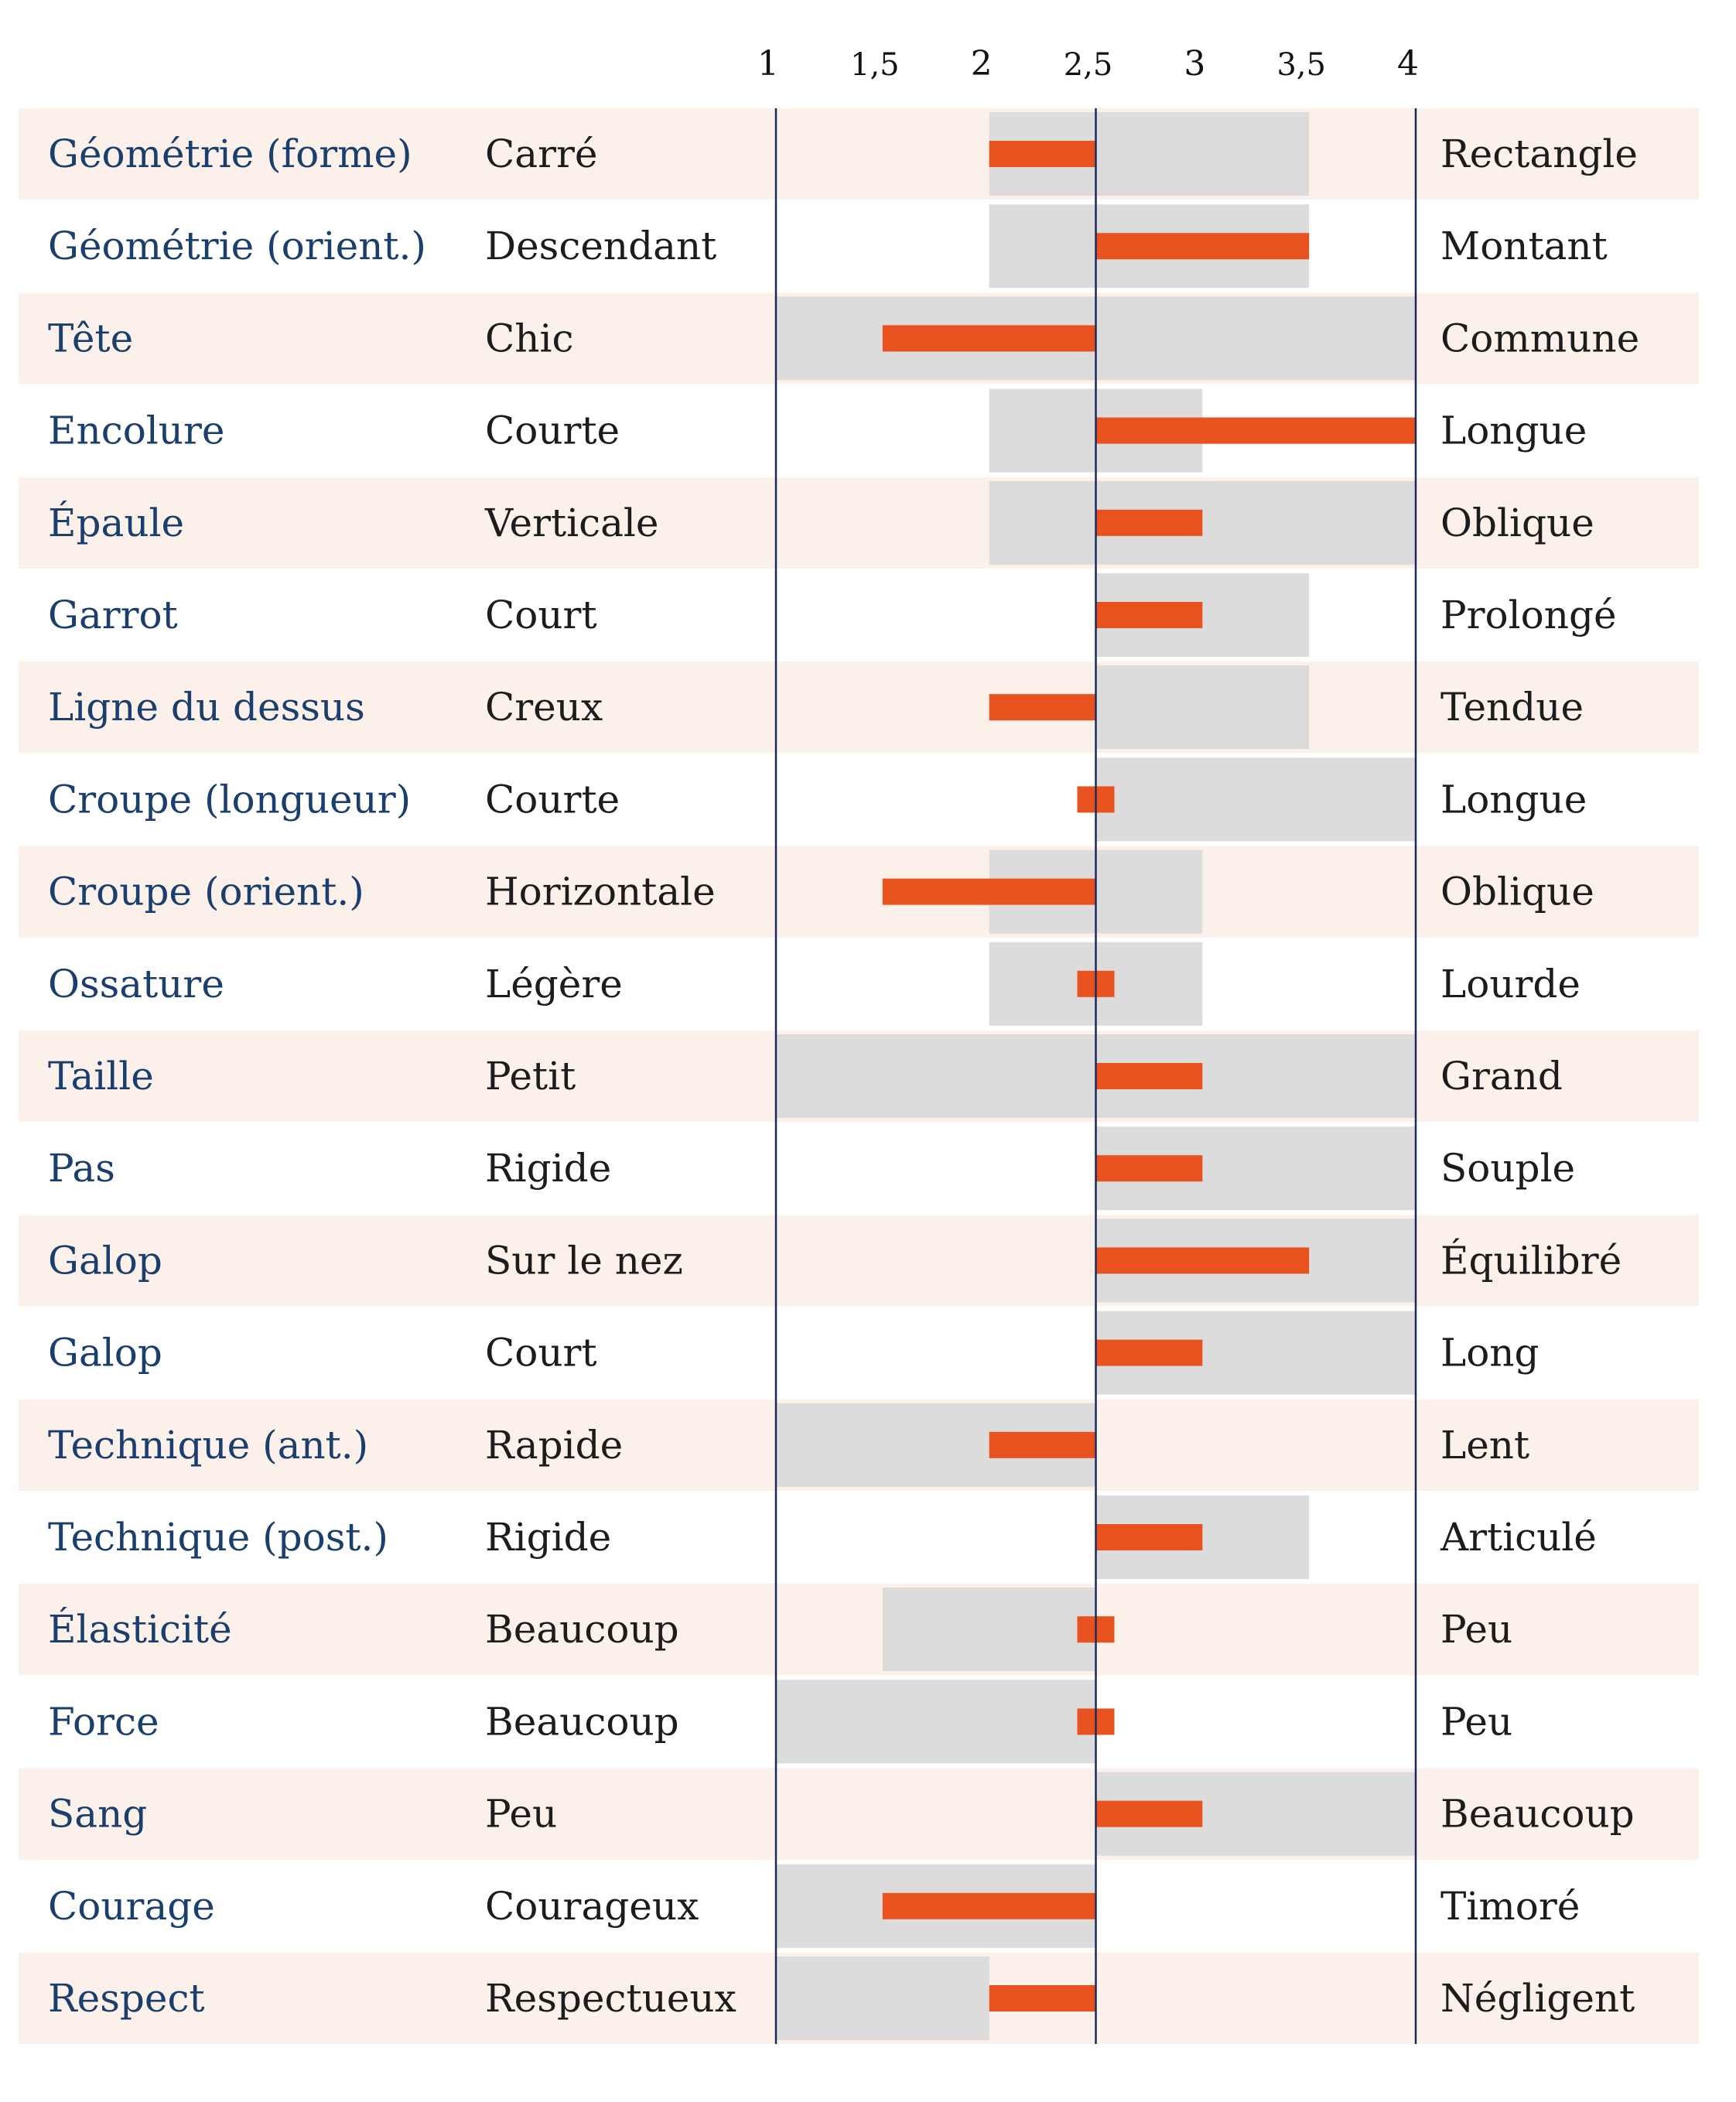 The width and height of the screenshot is (1736, 2102). Describe the element at coordinates (1484, 1445) in the screenshot. I see `row-high-label: Lent` at that location.